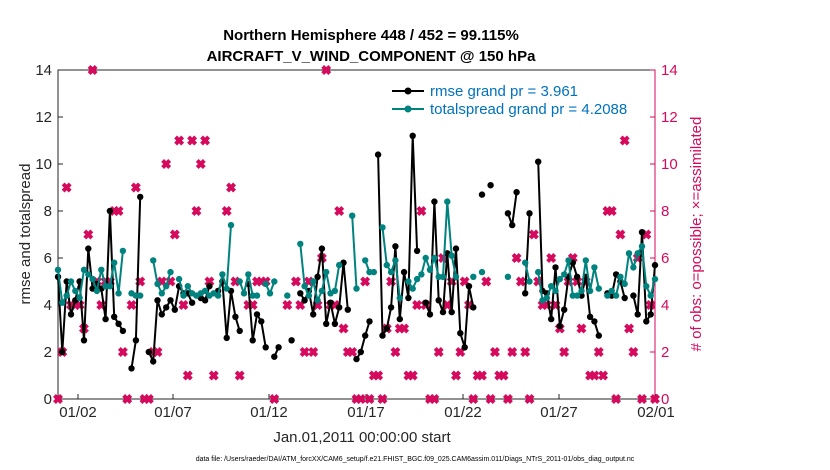 The height and width of the screenshot is (470, 830). What do you see at coordinates (408, 109) in the screenshot?
I see `legend-totalspread-marker` at bounding box center [408, 109].